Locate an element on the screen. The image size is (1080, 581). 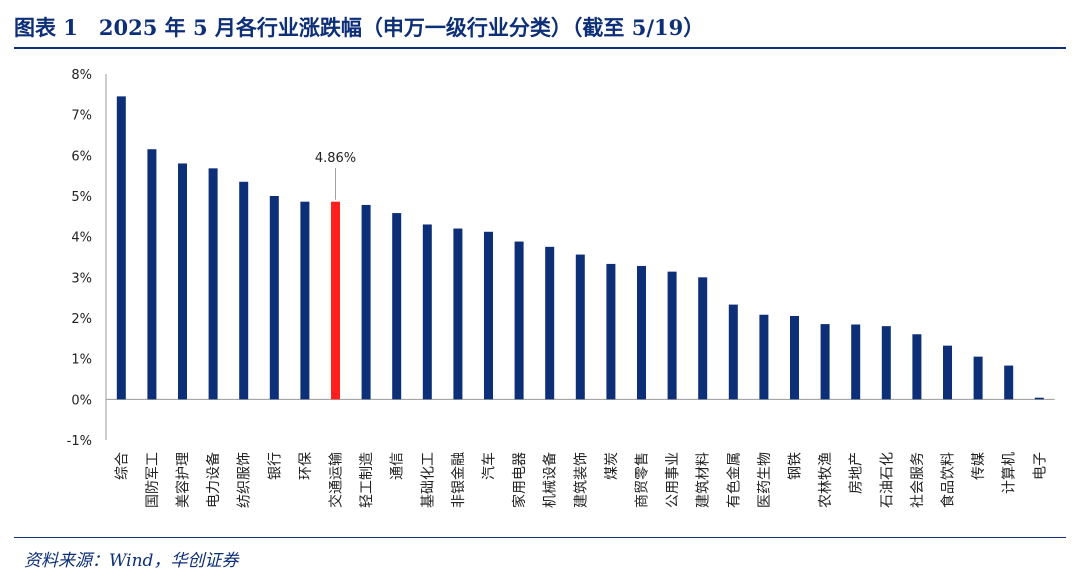
category-label: 纺织服饰 is located at coordinates (245, 480).